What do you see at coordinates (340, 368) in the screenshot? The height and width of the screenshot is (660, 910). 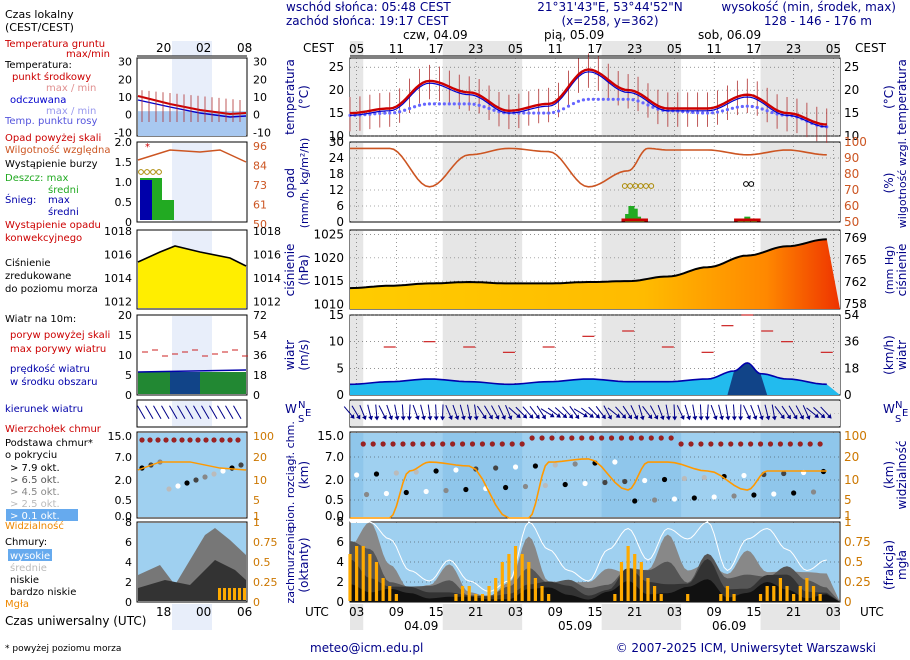 I see `wind-ytick-2: 5` at bounding box center [340, 368].